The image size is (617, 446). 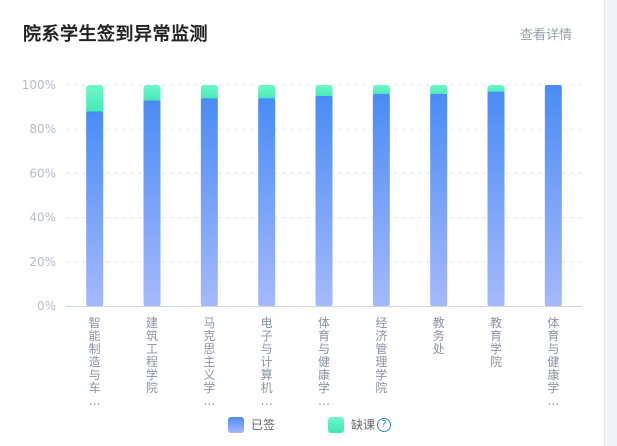 I want to click on y-tick-label: 60%, so click(x=42, y=173).